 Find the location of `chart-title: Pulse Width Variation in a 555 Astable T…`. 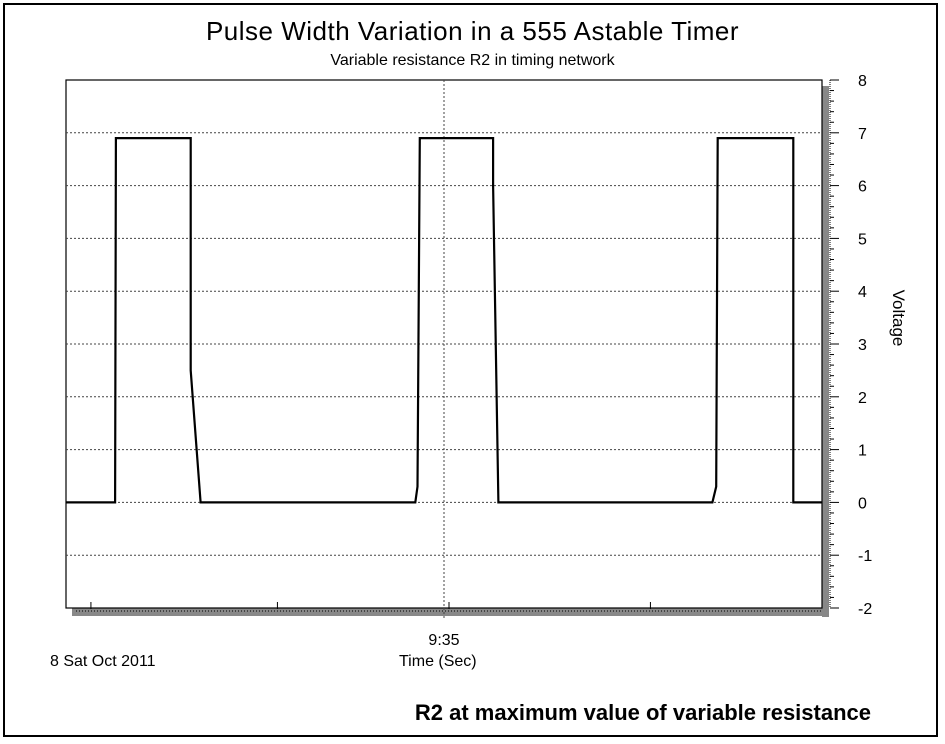

chart-title: Pulse Width Variation in a 555 Astable T… is located at coordinates (472, 31).